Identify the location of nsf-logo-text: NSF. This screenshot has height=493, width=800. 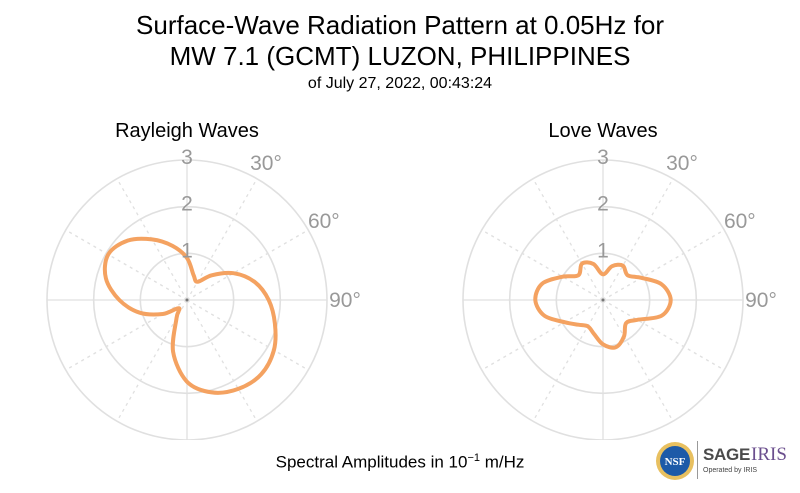
(675, 462).